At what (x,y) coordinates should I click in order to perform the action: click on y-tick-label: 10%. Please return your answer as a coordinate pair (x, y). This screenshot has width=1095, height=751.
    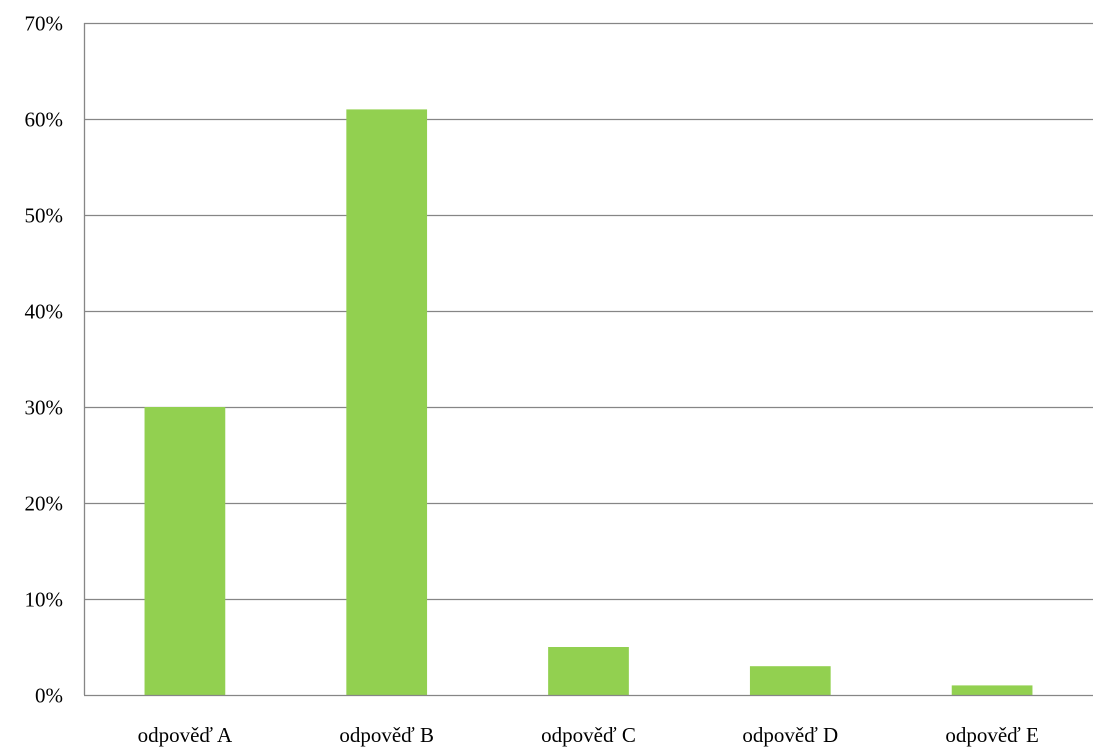
    Looking at the image, I should click on (44, 600).